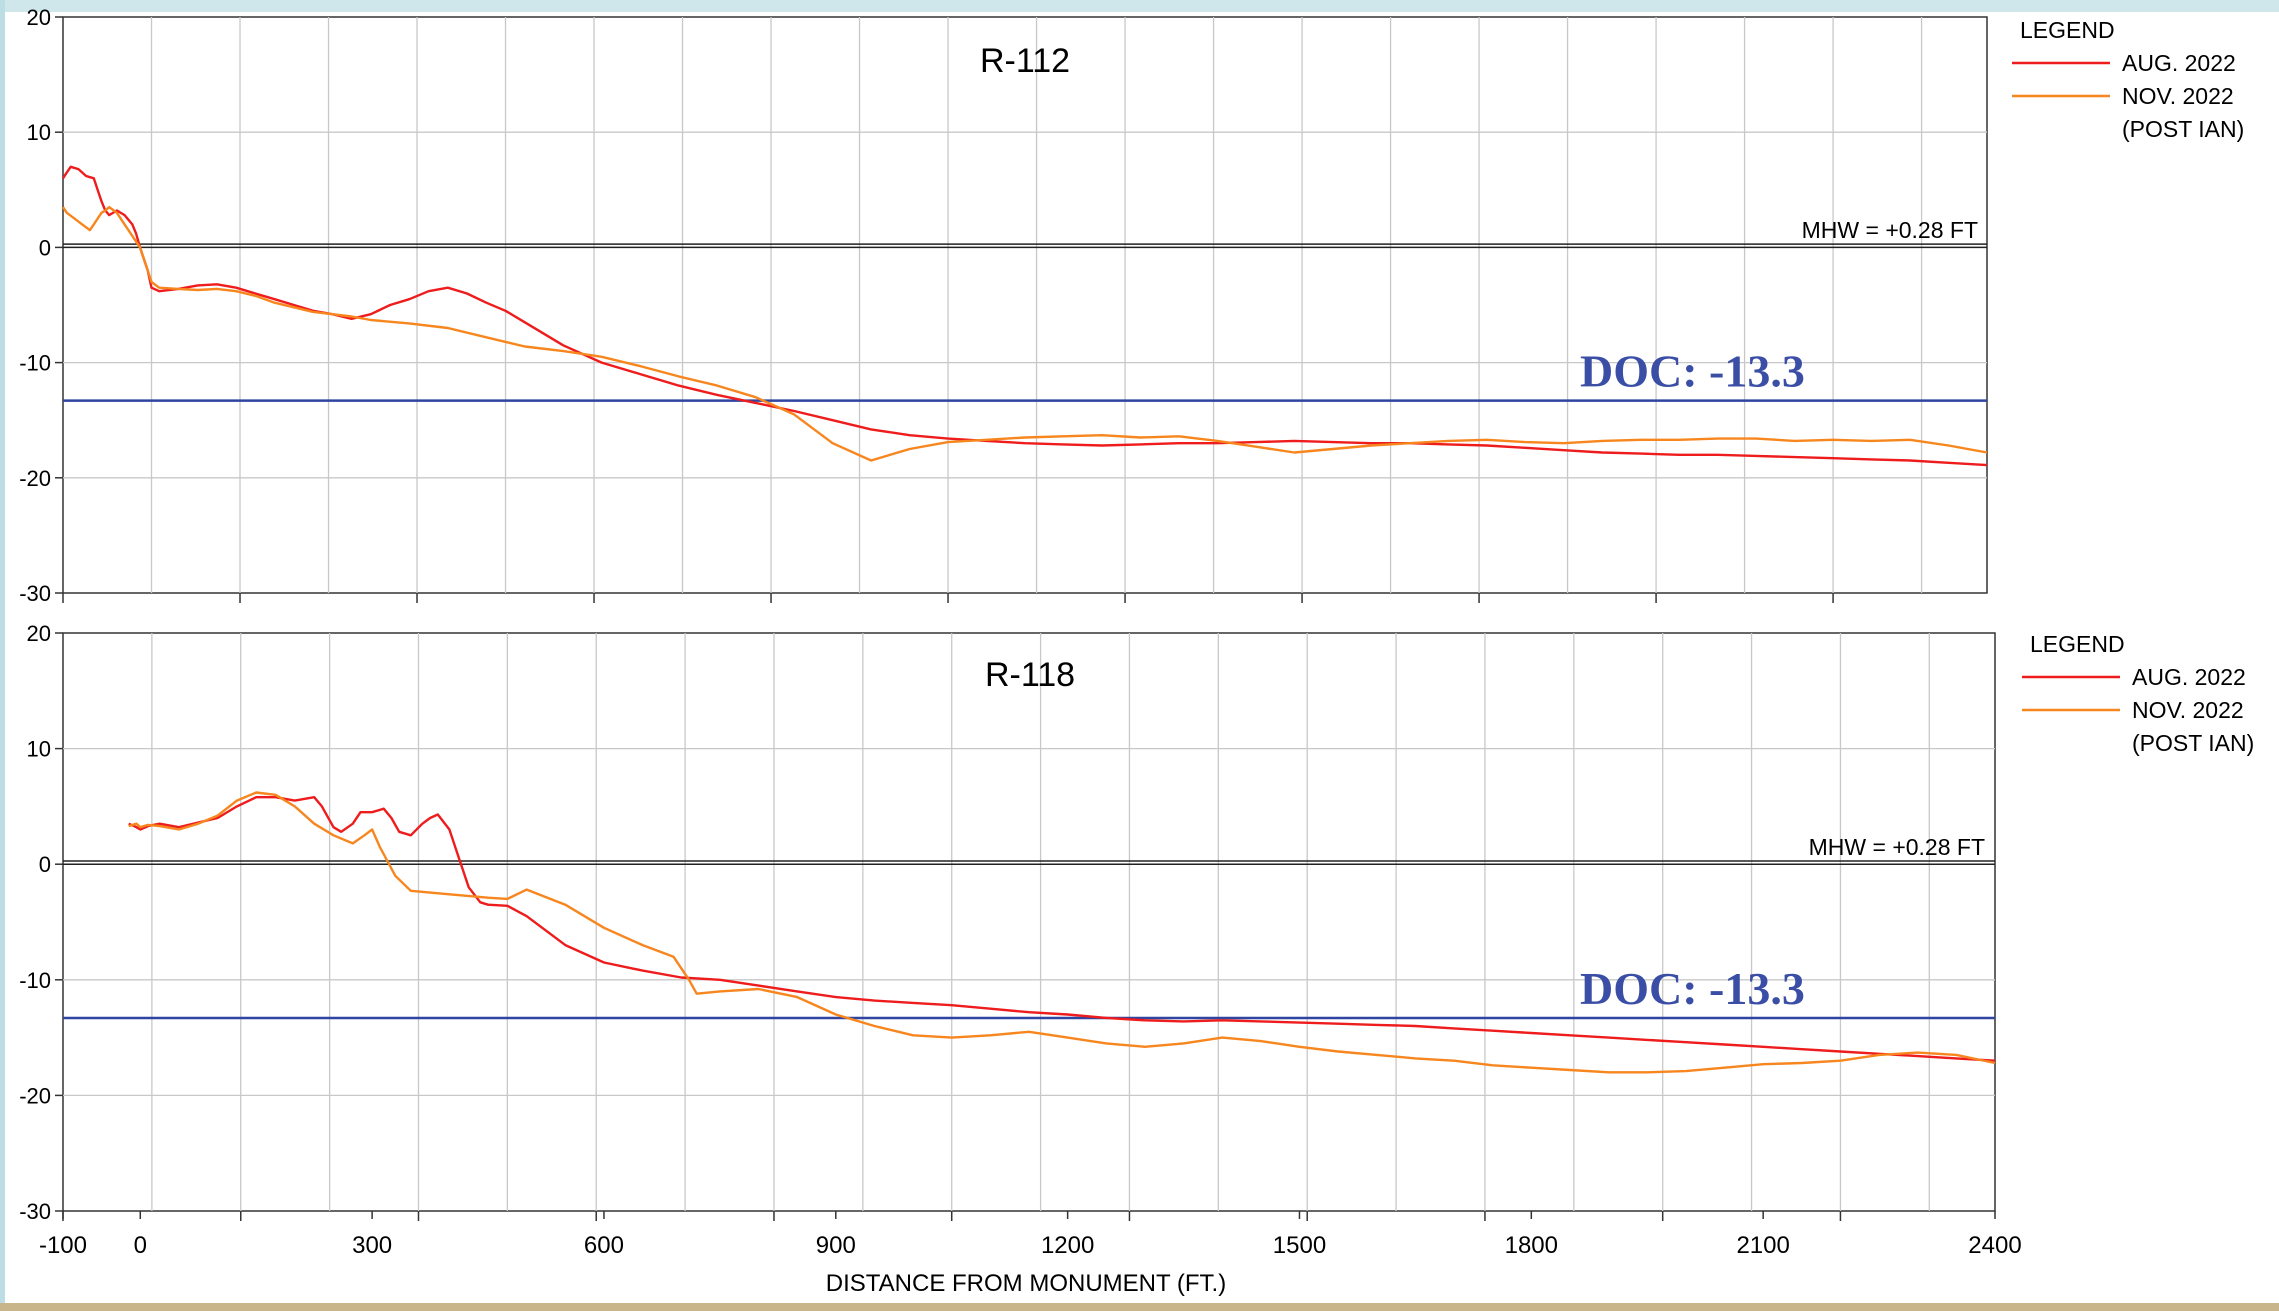 This screenshot has height=1311, width=2279. Describe the element at coordinates (1030, 675) in the screenshot. I see `chart-title: R-118` at that location.